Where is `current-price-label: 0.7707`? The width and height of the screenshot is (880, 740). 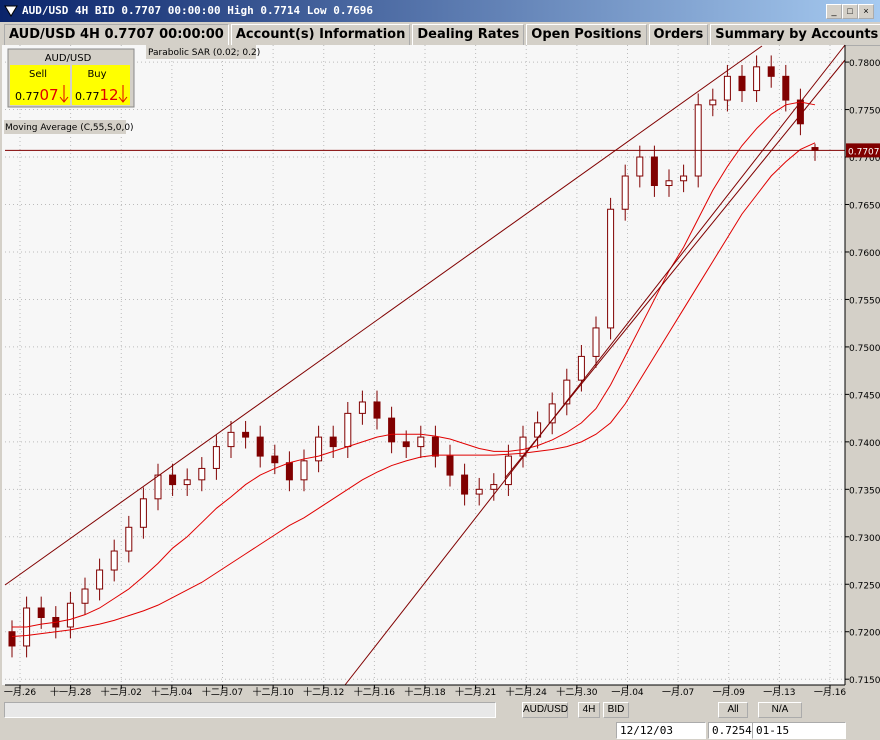 current-price-label: 0.7707 is located at coordinates (864, 152).